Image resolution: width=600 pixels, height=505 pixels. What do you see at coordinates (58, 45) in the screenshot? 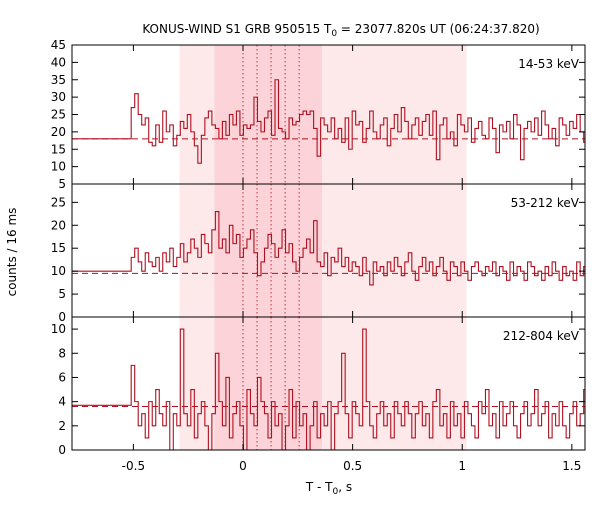
I see `y-tick-label: 45` at bounding box center [58, 45].